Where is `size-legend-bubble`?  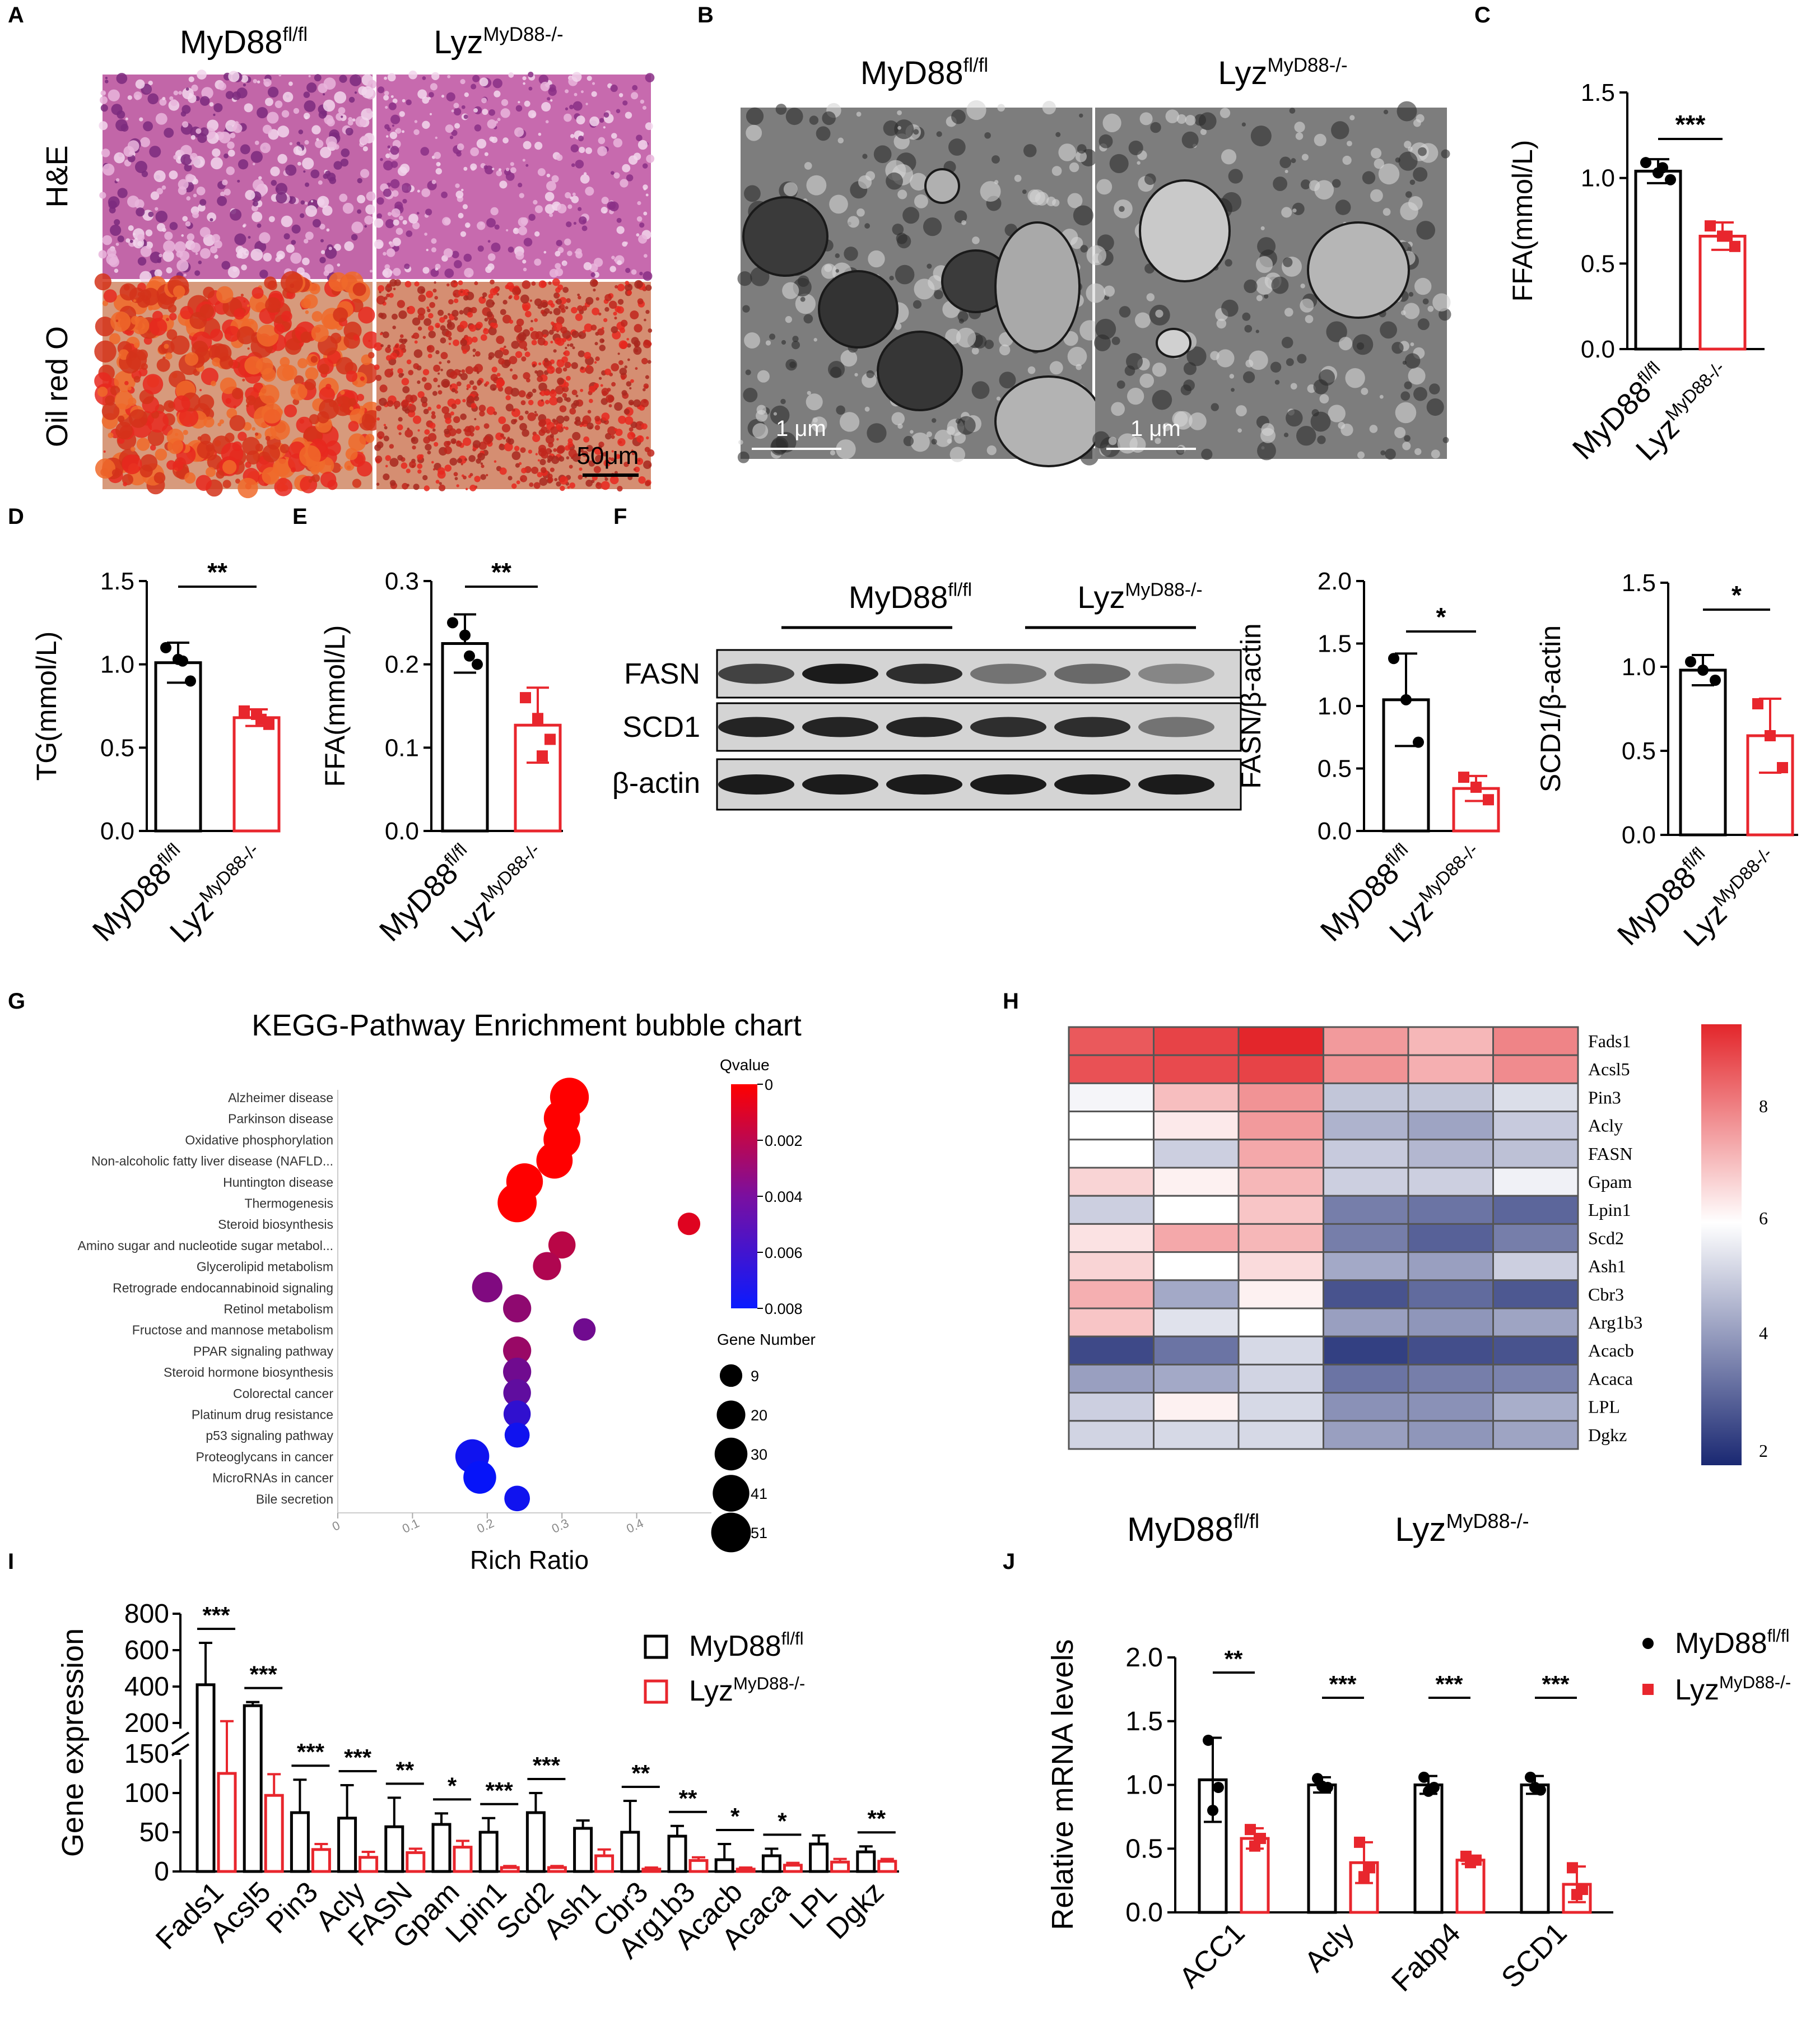
size-legend-bubble is located at coordinates (731, 1414).